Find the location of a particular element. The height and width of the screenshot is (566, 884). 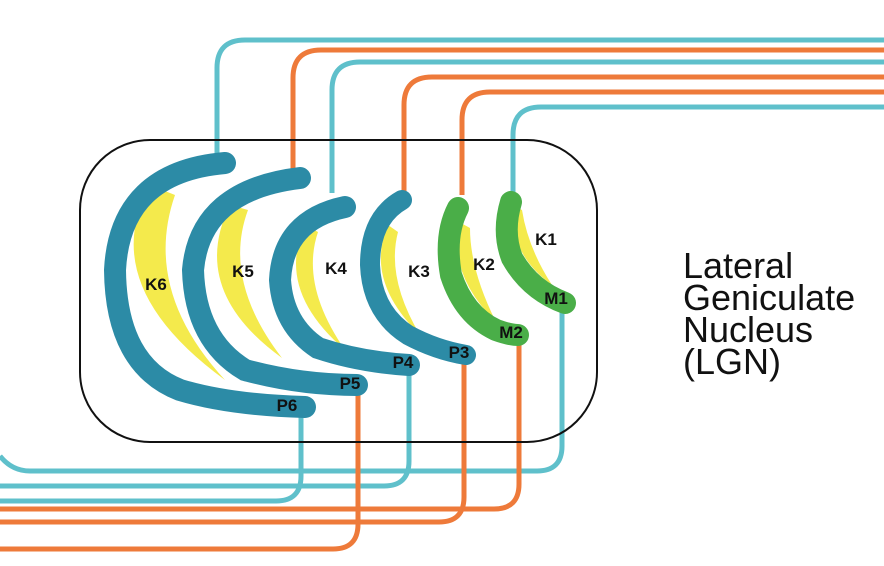

fiber-top-k4 is located at coordinates (606, 126).